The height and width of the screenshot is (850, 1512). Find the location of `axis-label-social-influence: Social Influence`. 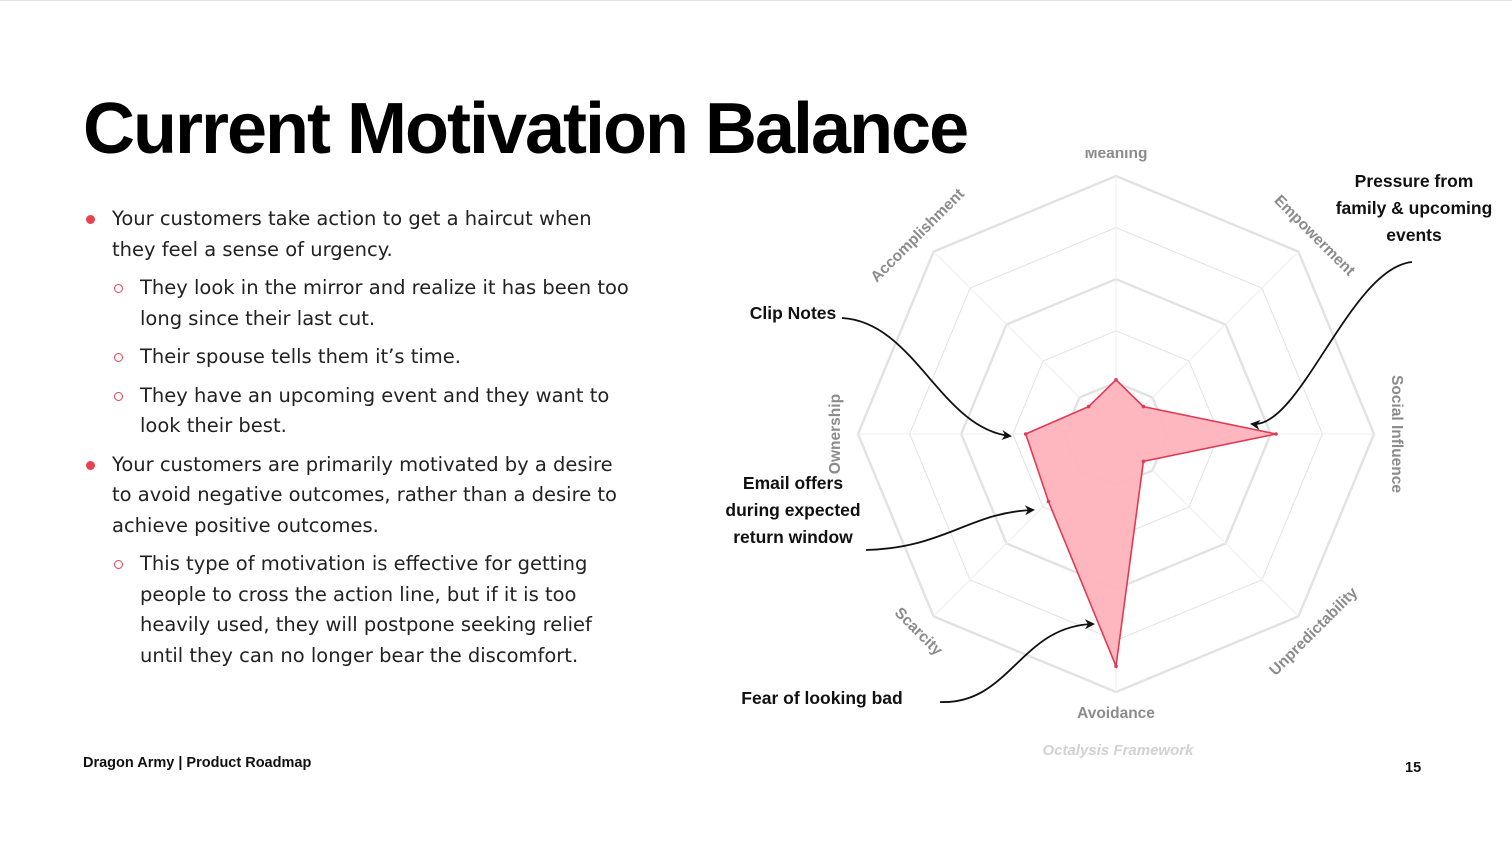

axis-label-social-influence: Social Influence is located at coordinates (1396, 434).